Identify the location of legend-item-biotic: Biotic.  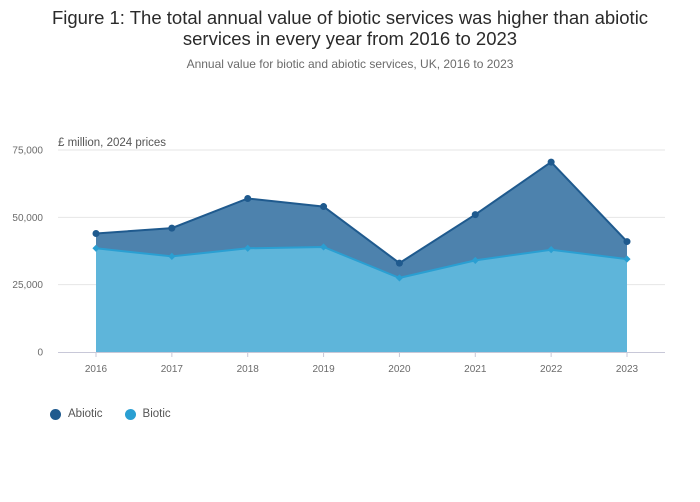
(147, 414).